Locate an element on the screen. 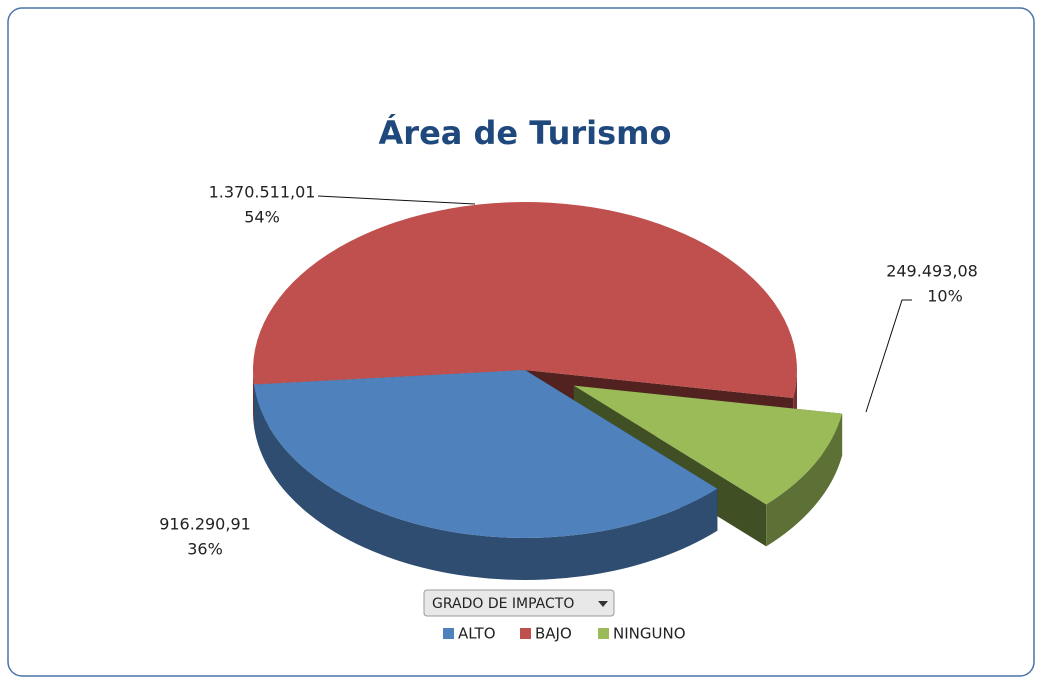 This screenshot has height=682, width=1043. dropdown-arrow is located at coordinates (603, 604).